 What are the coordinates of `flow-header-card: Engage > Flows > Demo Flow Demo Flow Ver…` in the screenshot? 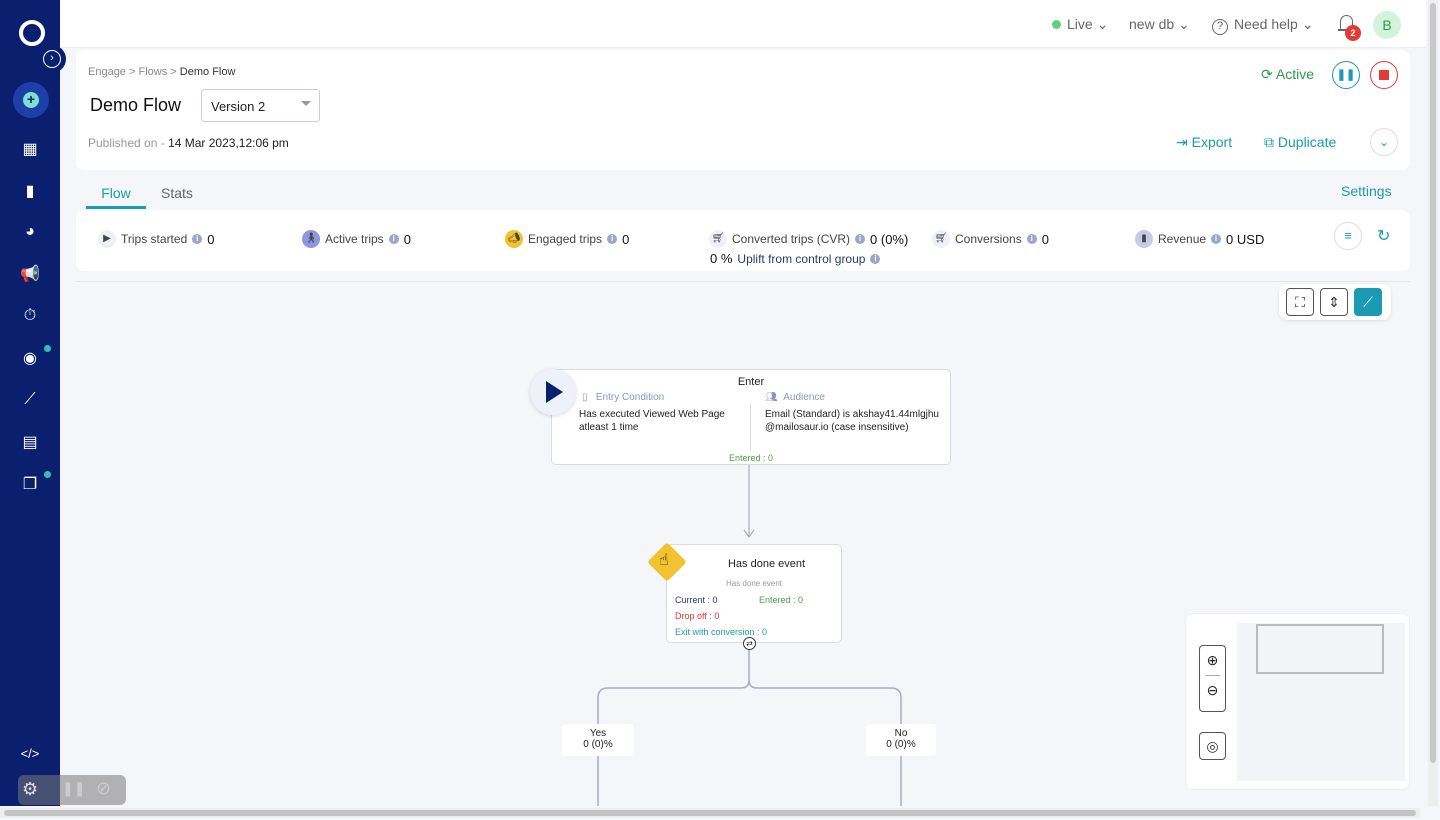 It's located at (743, 110).